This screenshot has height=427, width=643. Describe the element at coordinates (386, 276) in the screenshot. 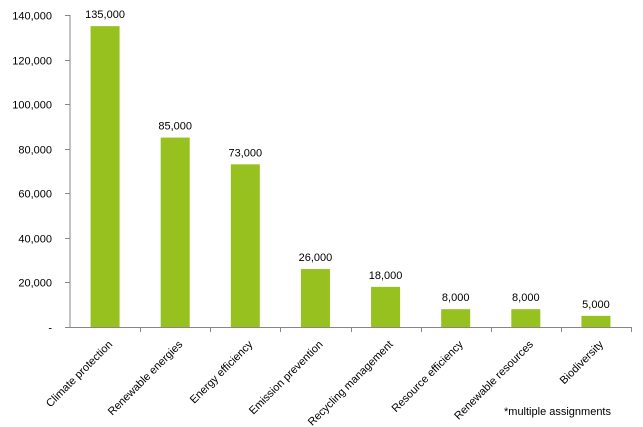

I see `data-label: 18,000` at that location.